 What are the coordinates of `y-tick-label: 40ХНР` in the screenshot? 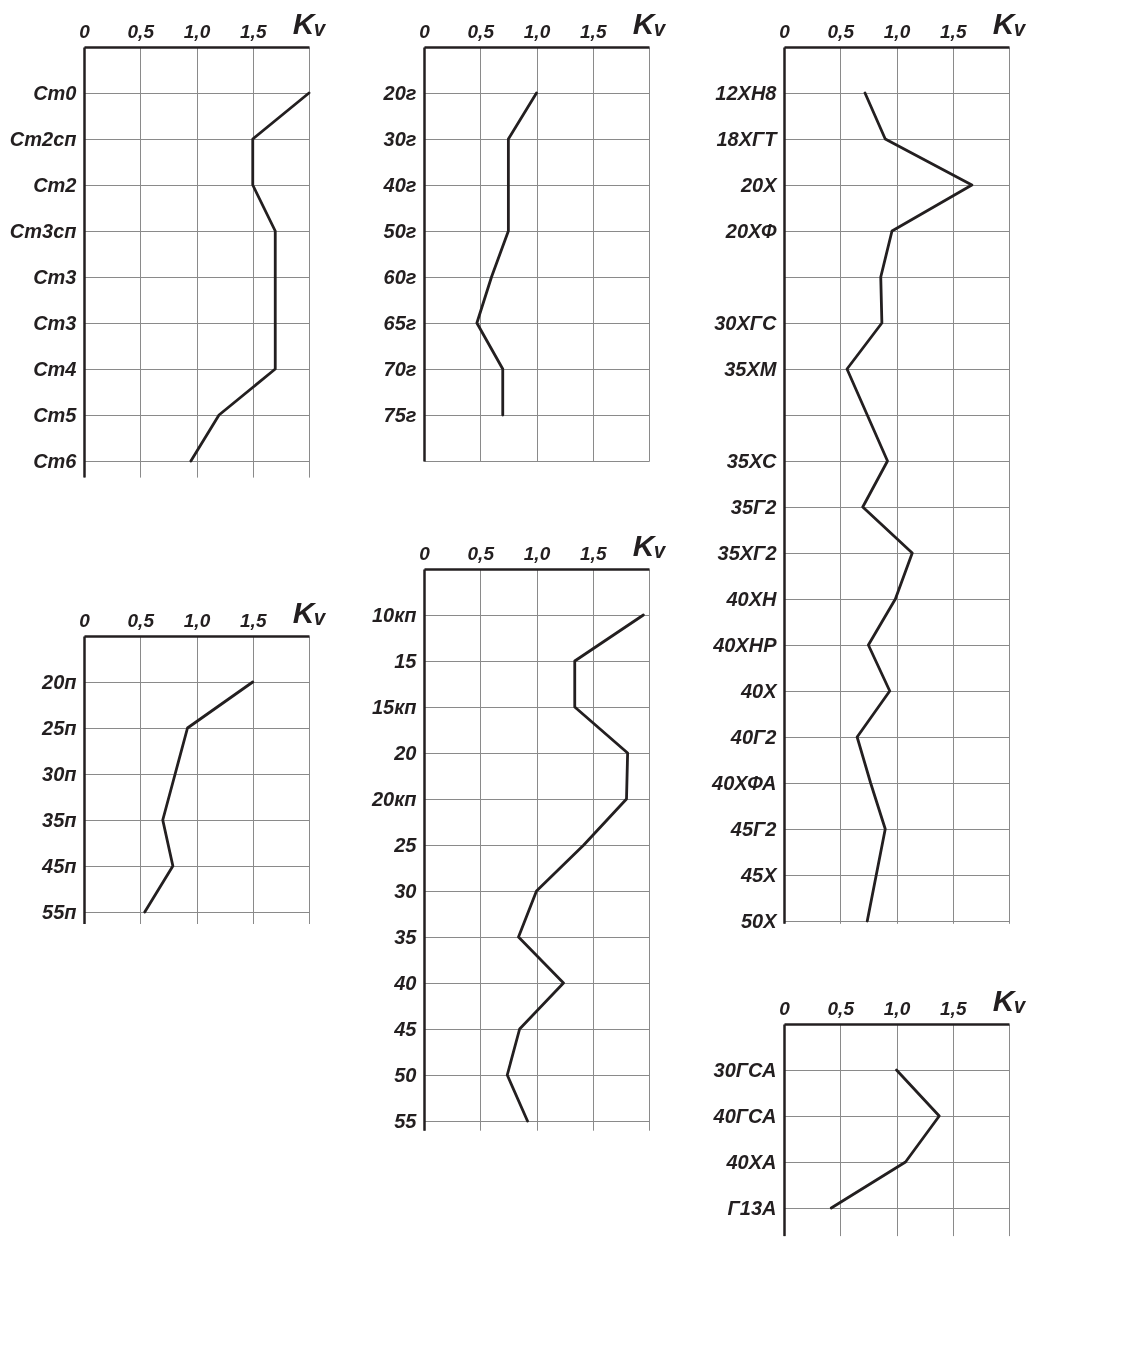 It's located at (745, 644).